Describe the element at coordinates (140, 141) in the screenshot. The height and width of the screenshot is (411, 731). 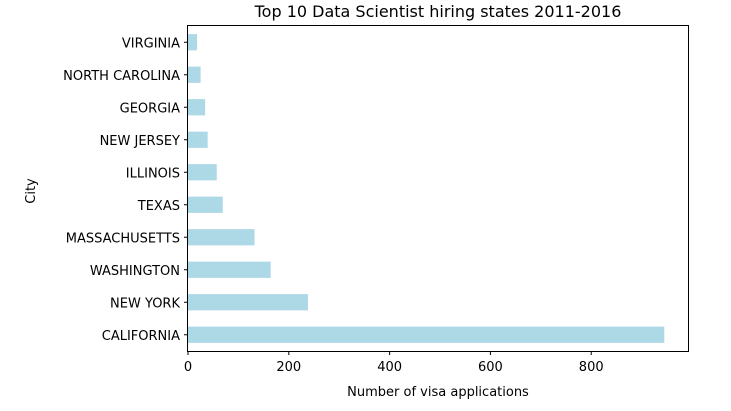
I see `y-tick-label-new-jersey: NEW JERSEY` at that location.